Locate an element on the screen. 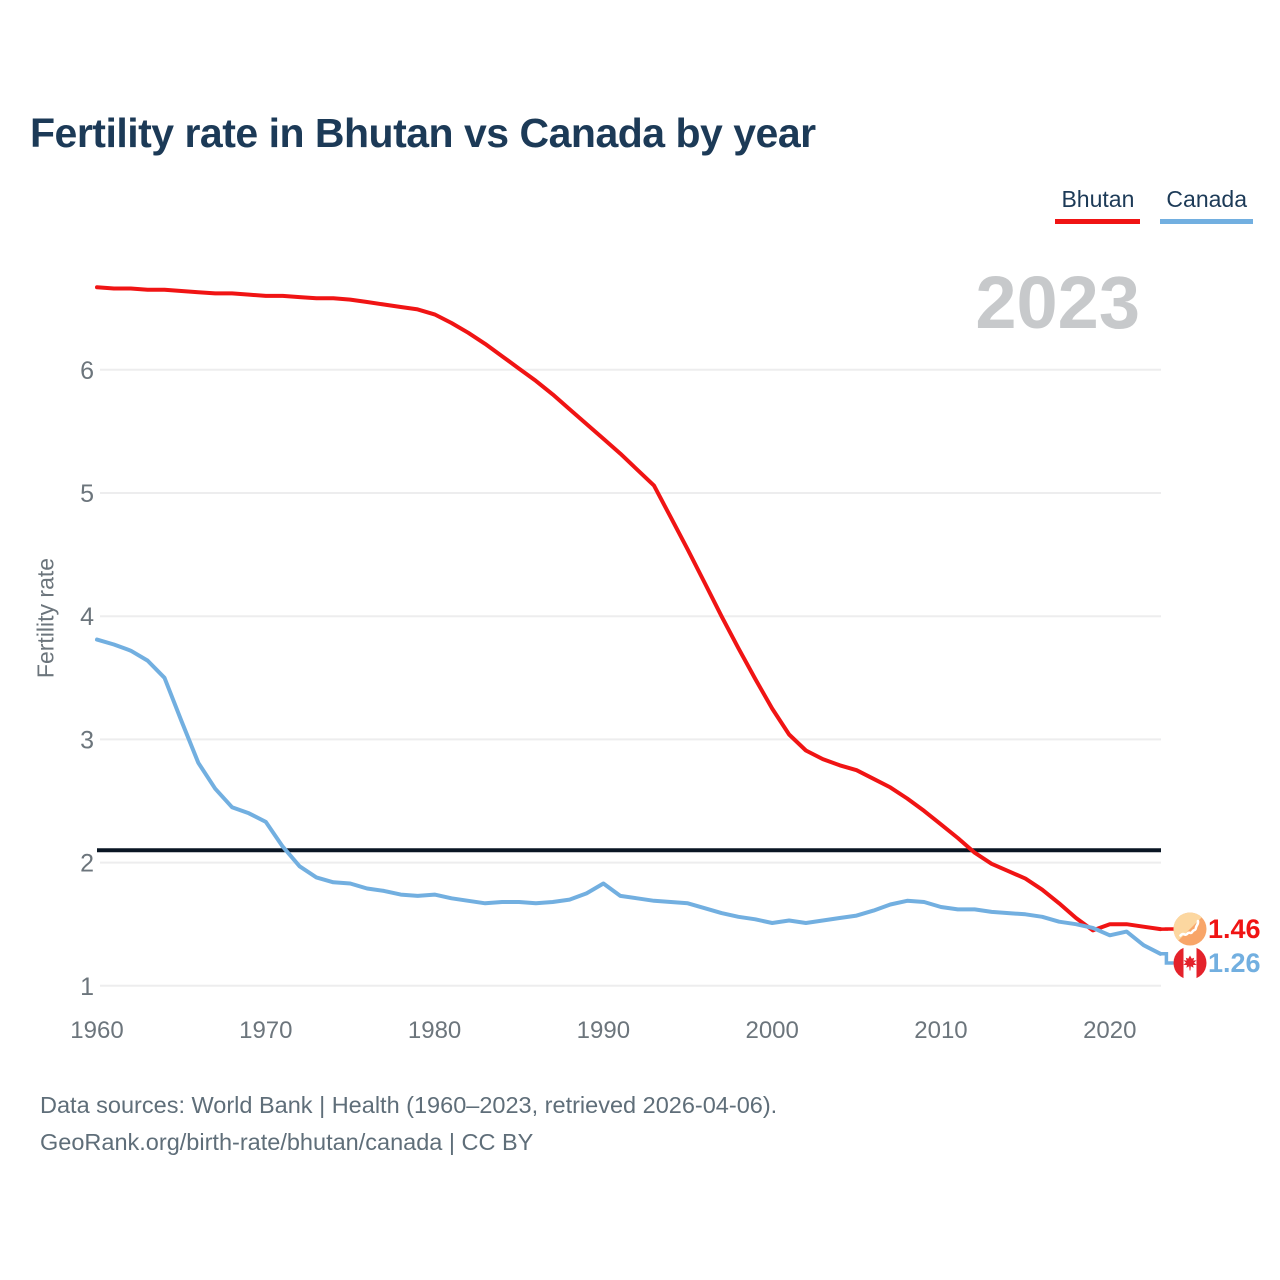 The width and height of the screenshot is (1280, 1280). y-tick-label-4: 4 is located at coordinates (87, 617).